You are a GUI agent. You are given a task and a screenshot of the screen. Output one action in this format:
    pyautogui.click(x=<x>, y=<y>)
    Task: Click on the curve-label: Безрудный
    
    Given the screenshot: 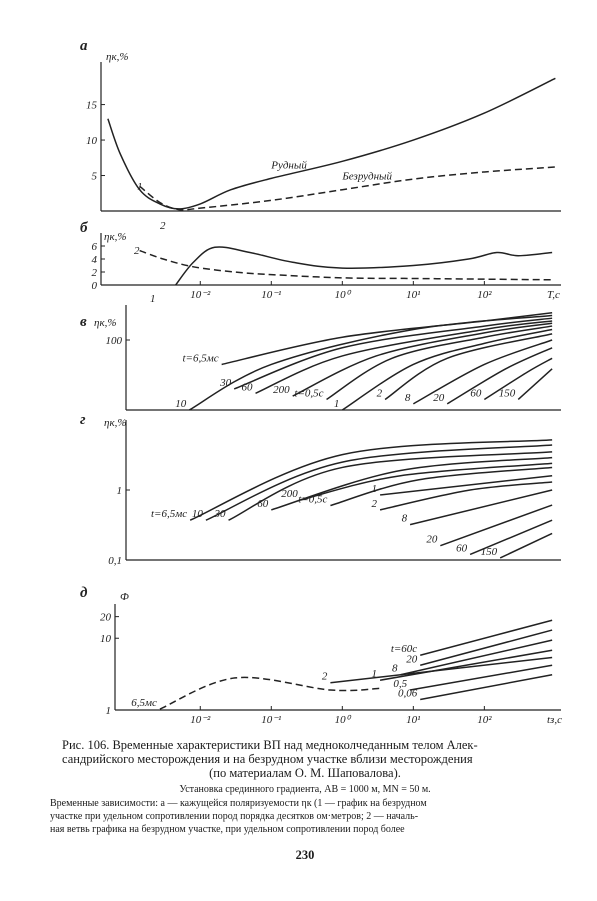 What is the action you would take?
    pyautogui.click(x=366, y=177)
    